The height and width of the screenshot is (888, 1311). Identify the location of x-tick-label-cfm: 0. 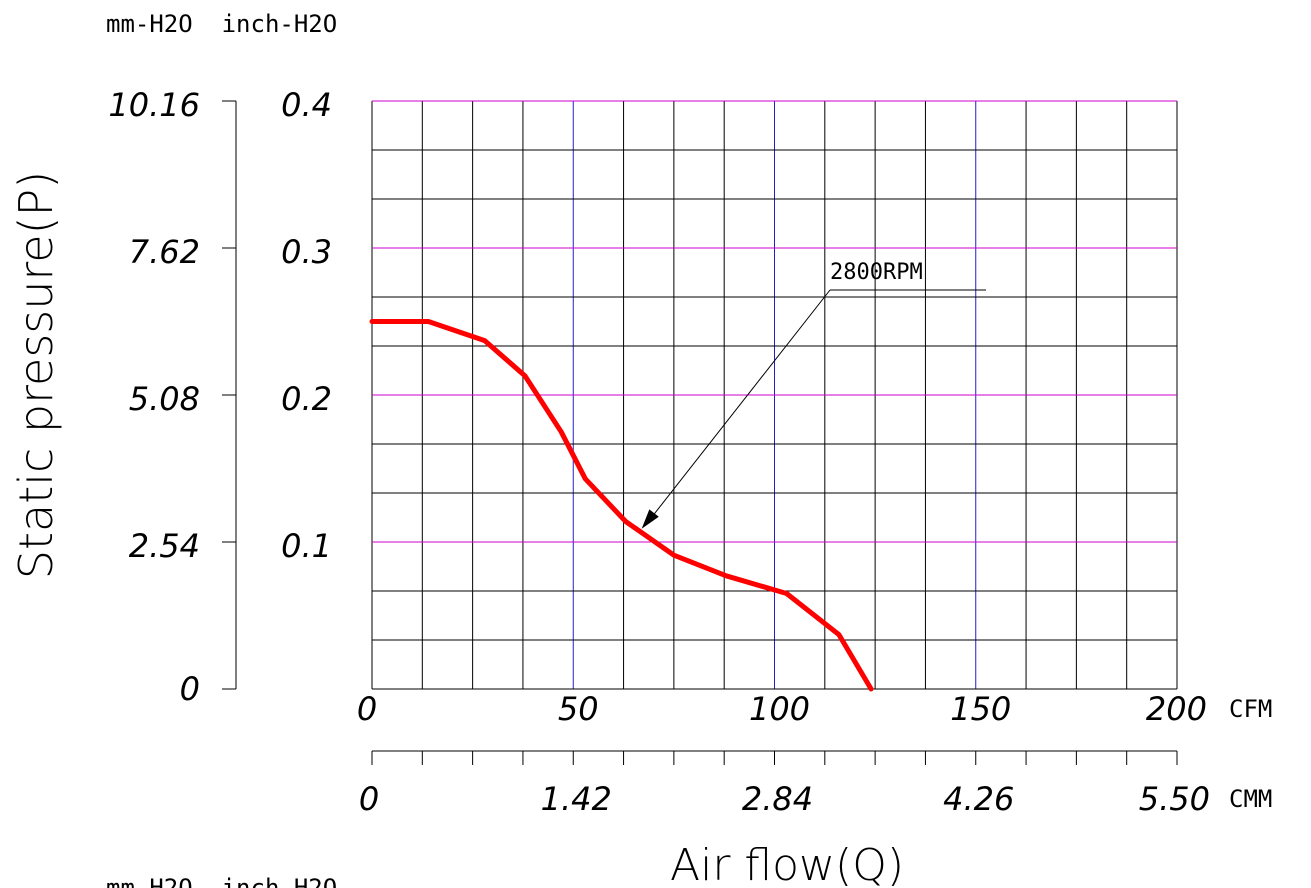
(367, 709).